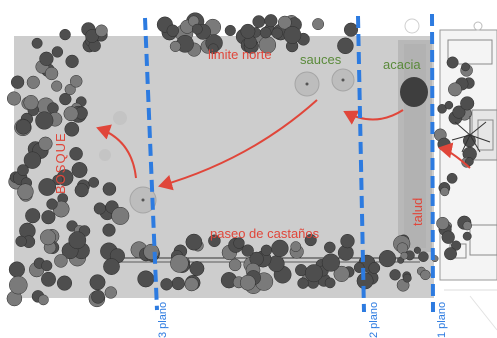 This screenshot has width=497, height=338. I want to click on label-plano-2: 2 plano, so click(374, 319).